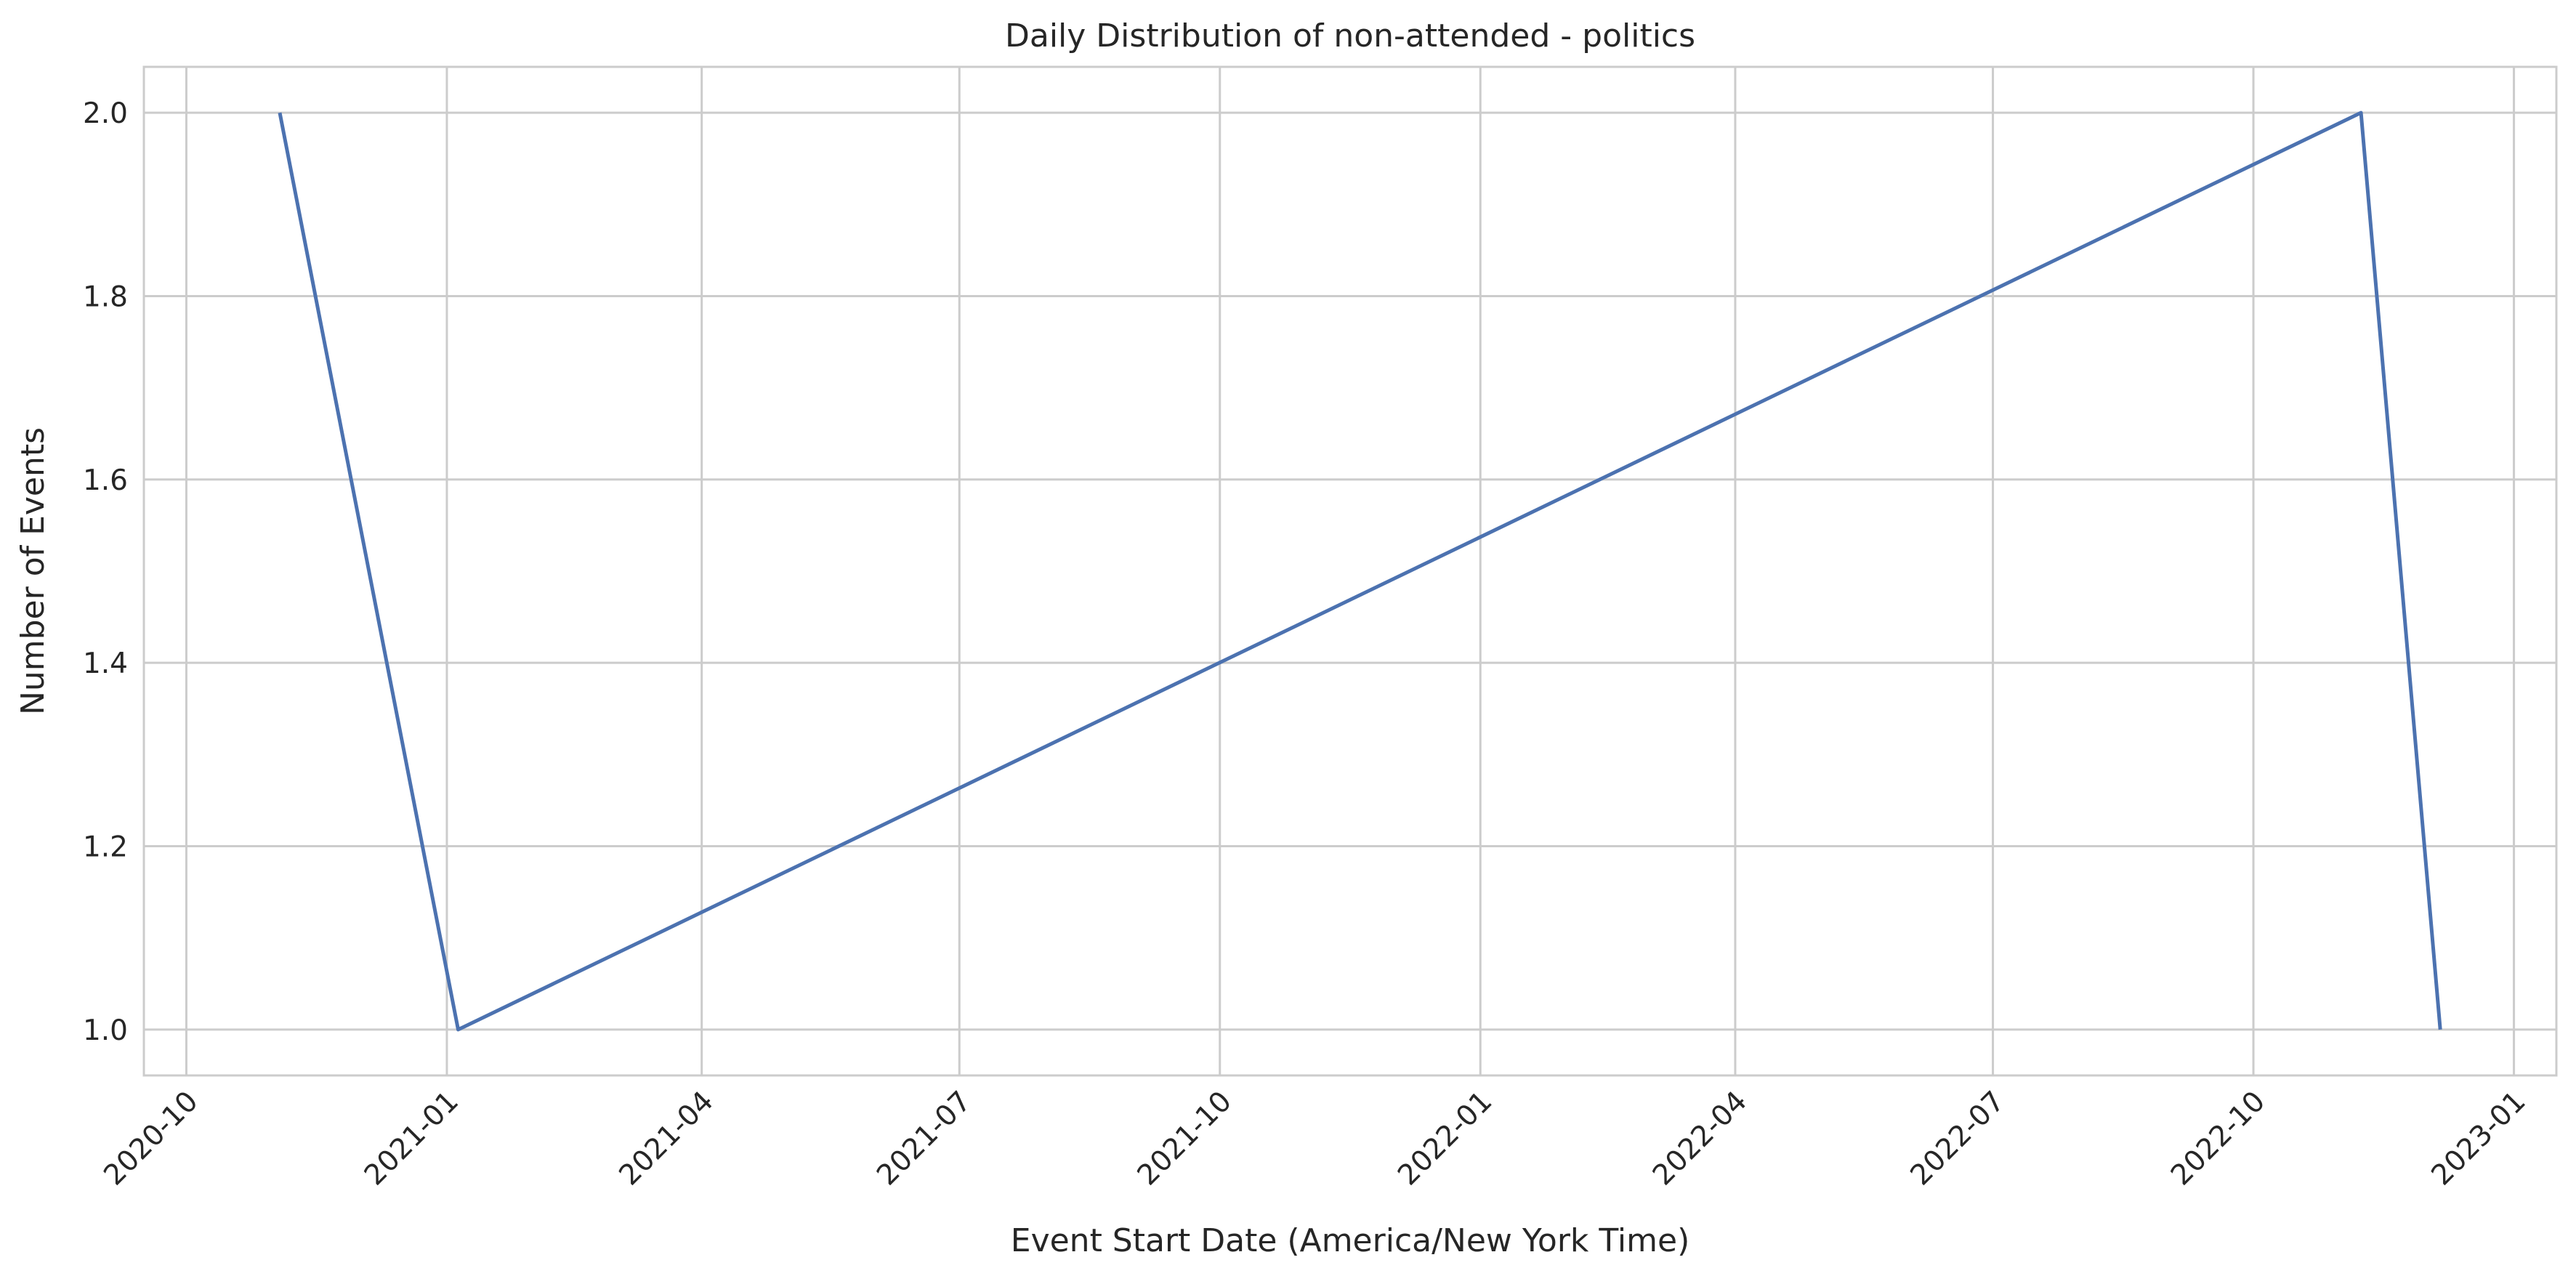 This screenshot has width=2576, height=1276. What do you see at coordinates (106, 1030) in the screenshot?
I see `y-tick-label: 1.0` at bounding box center [106, 1030].